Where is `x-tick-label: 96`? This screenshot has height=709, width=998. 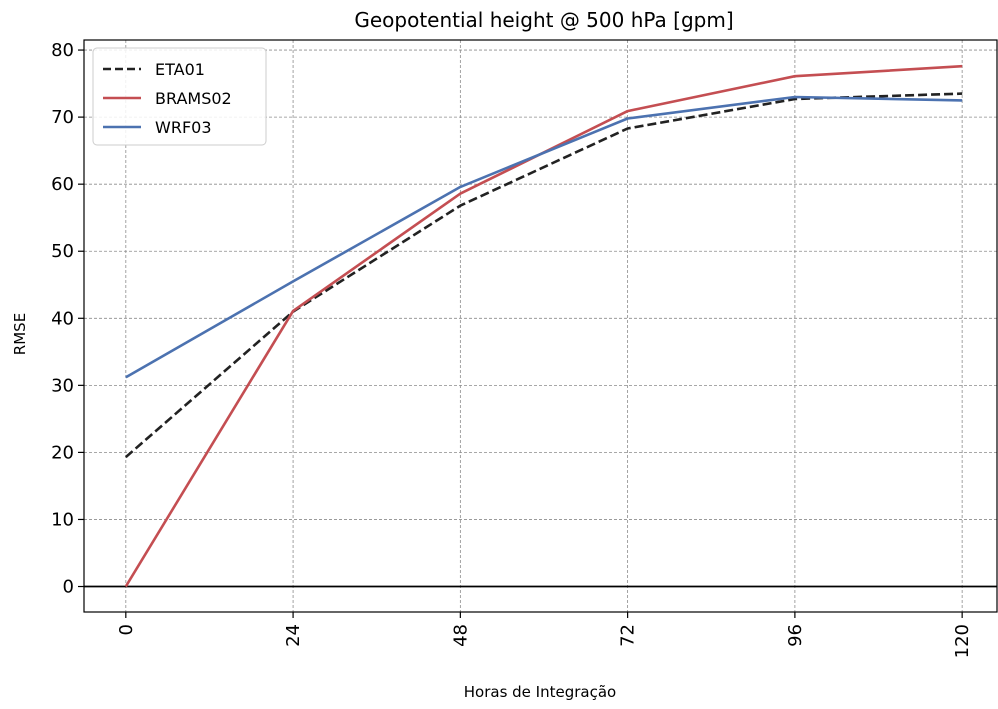 x-tick-label: 96 is located at coordinates (795, 635).